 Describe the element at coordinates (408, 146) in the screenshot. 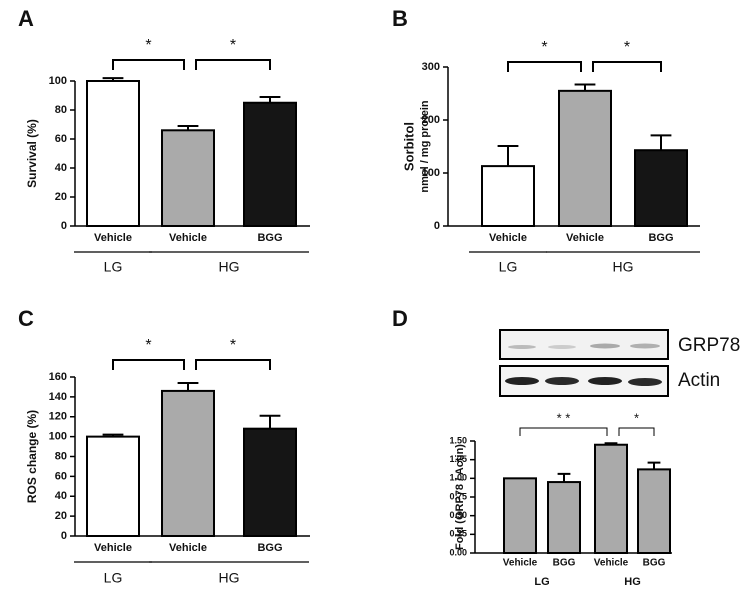

I see `y-axis-label: Sorbitol` at that location.